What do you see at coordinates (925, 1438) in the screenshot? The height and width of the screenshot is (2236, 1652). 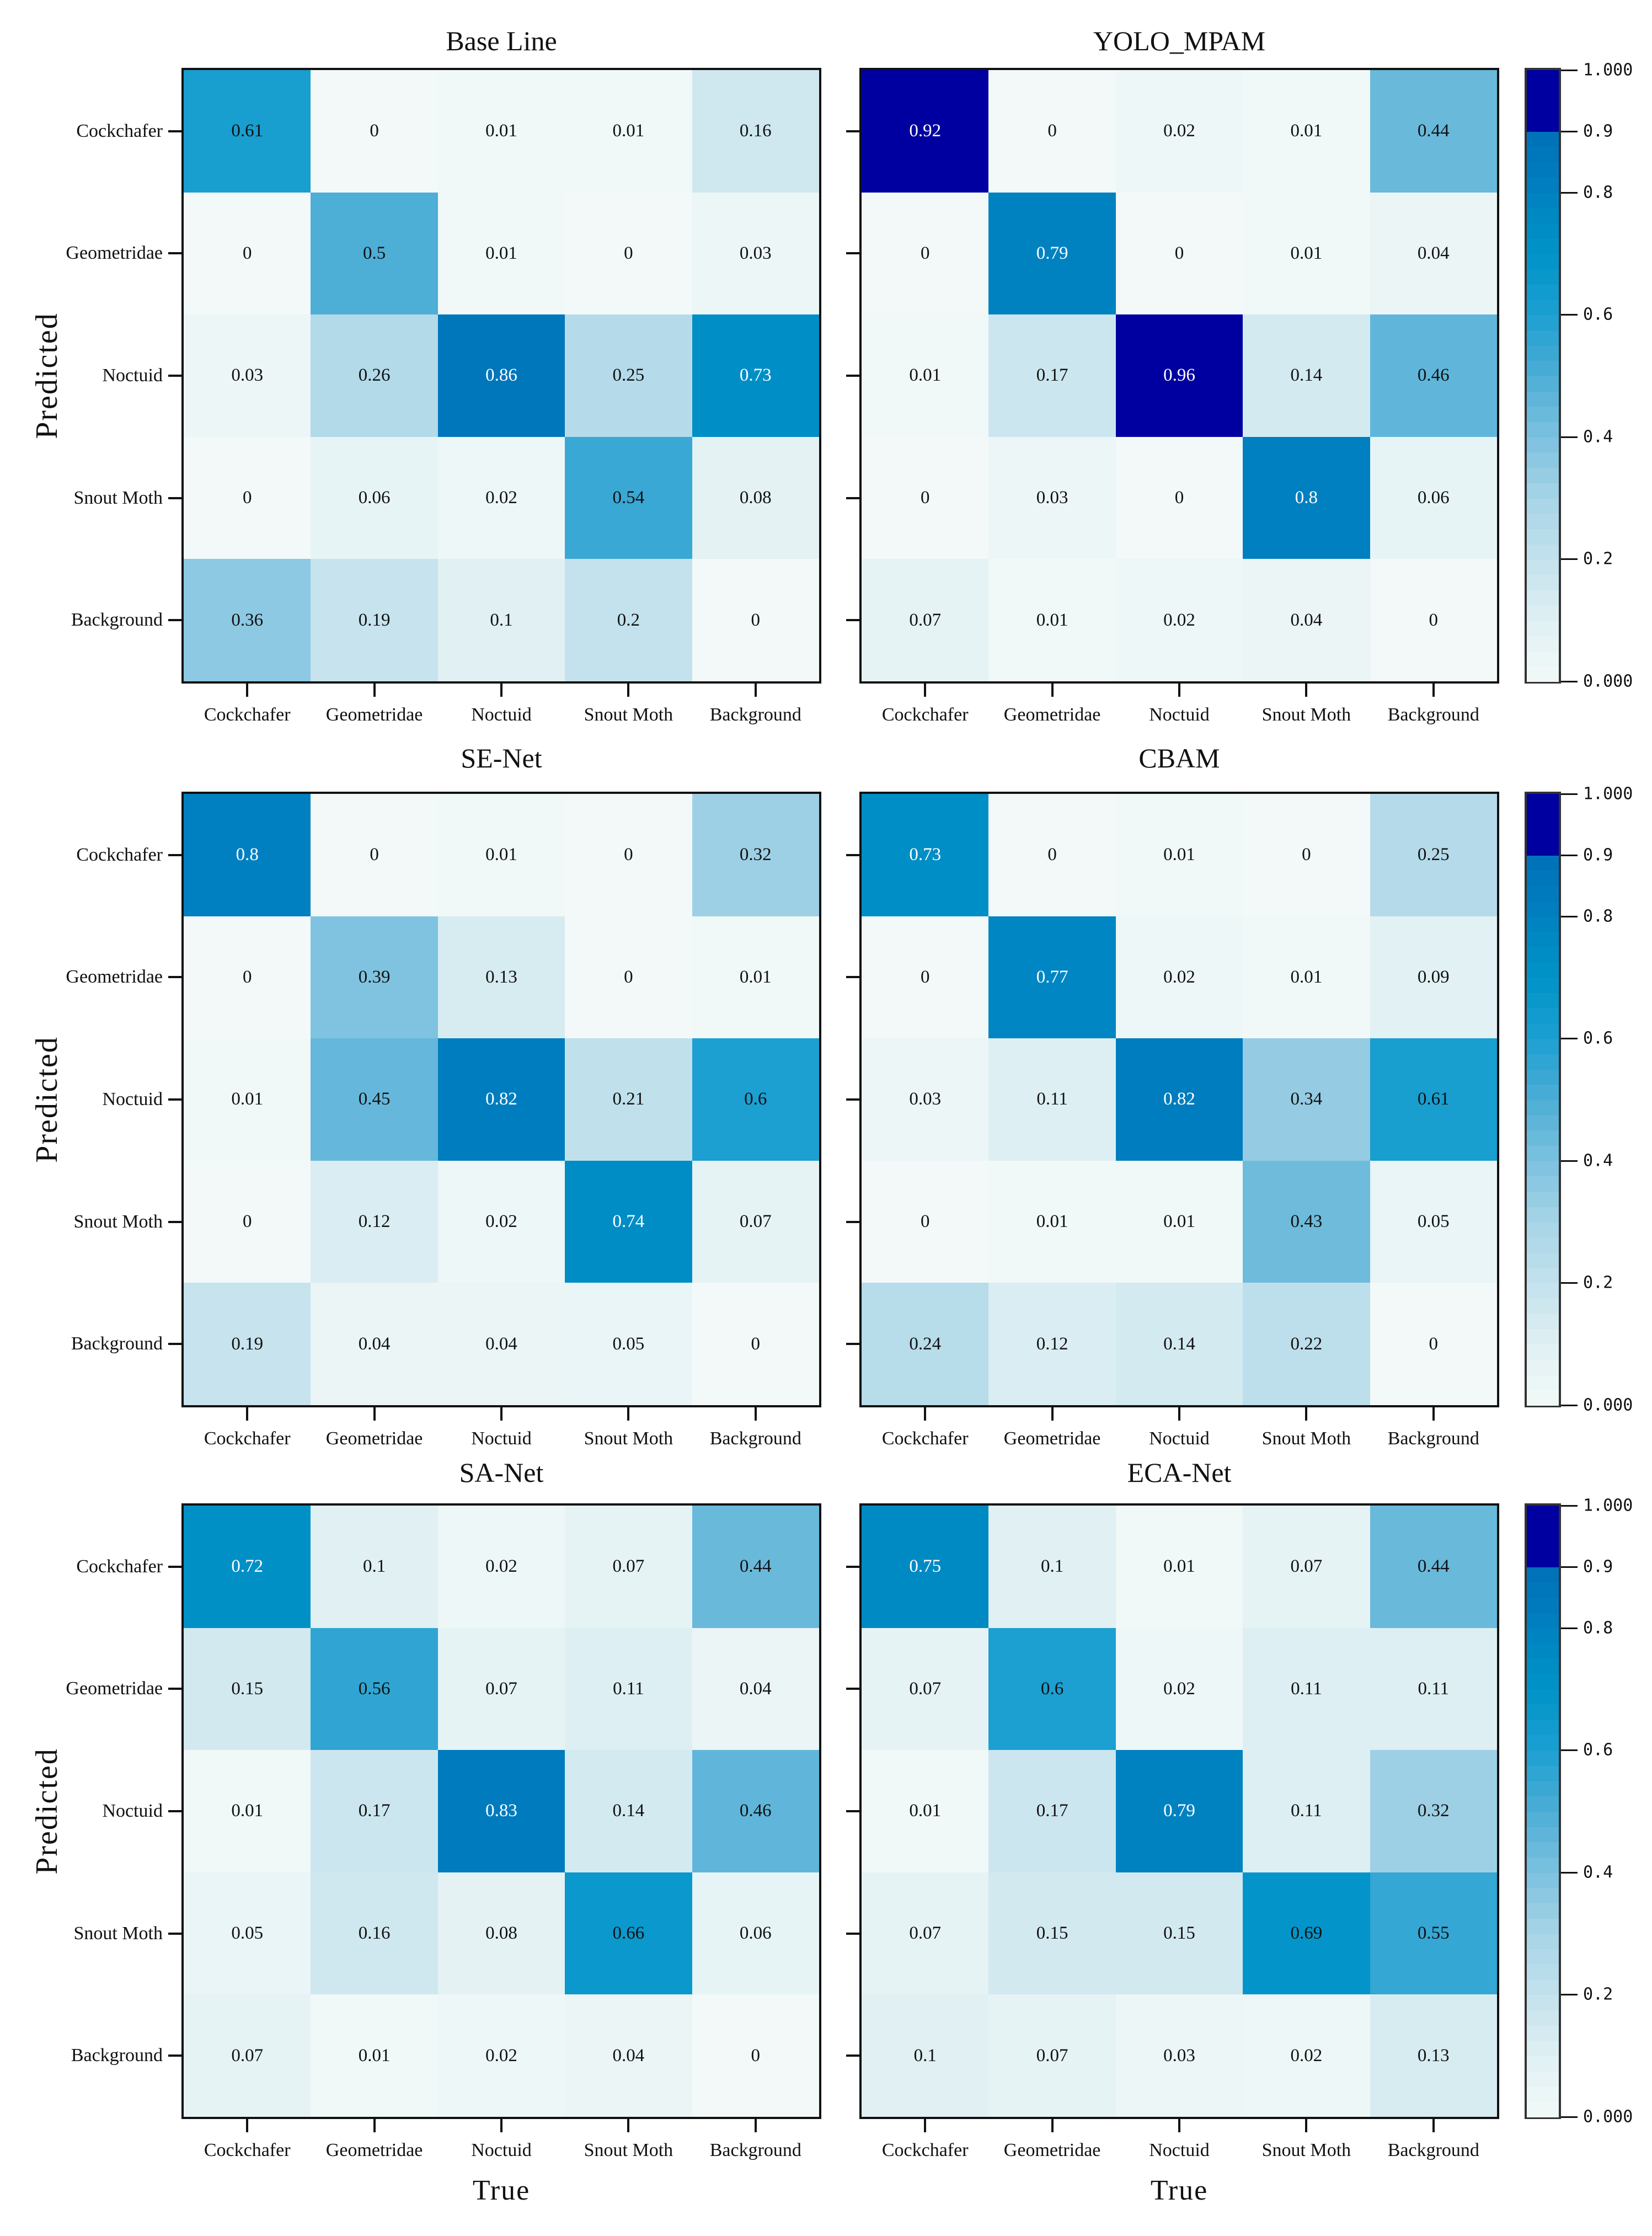 I see `x-tick-label: Cockchafer` at bounding box center [925, 1438].